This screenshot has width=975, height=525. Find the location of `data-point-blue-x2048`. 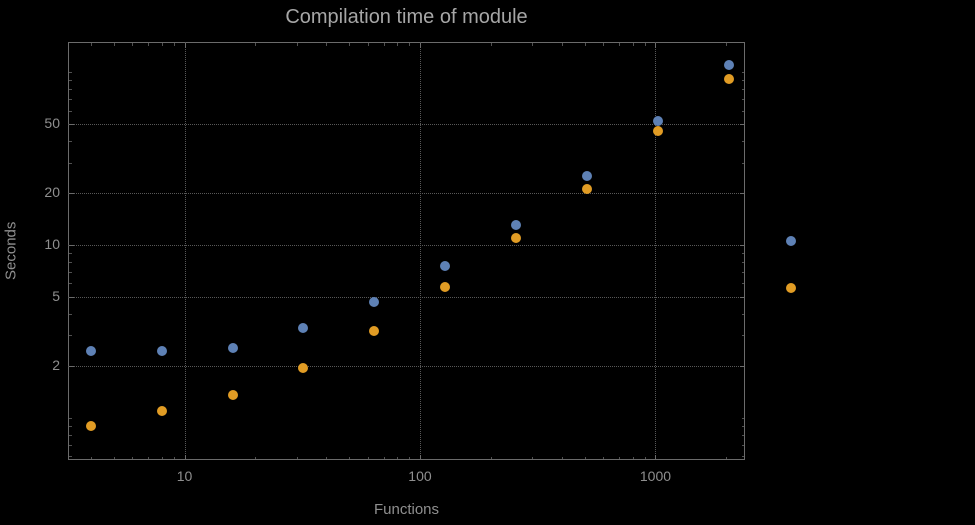

data-point-blue-x2048 is located at coordinates (728, 65).